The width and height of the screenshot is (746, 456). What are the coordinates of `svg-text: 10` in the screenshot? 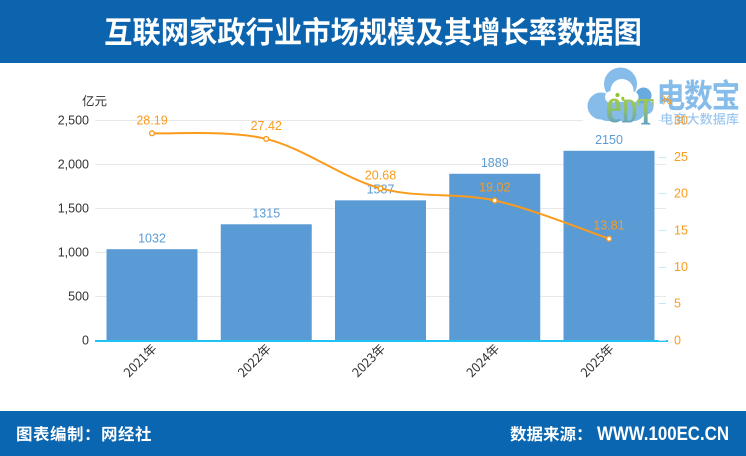 It's located at (681, 267).